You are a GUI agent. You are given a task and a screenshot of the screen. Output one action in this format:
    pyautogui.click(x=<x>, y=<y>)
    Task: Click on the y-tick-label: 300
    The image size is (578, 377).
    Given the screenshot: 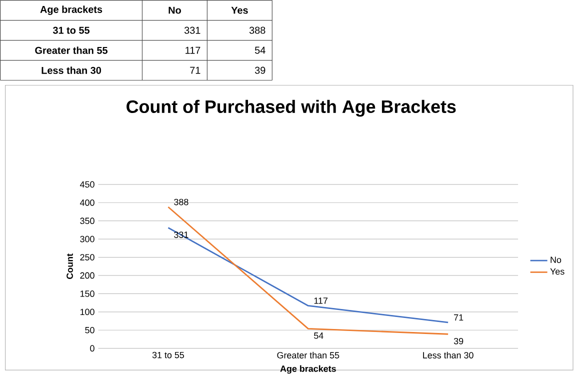 What is the action you would take?
    pyautogui.click(x=87, y=239)
    